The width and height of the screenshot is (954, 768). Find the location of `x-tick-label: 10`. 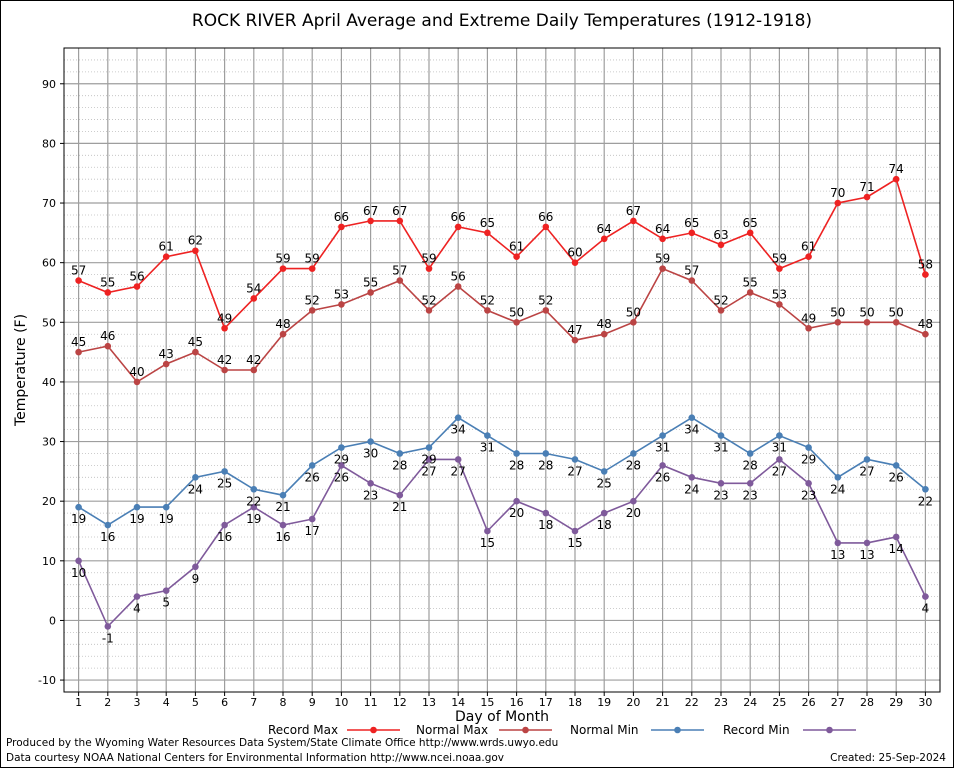

x-tick-label: 10 is located at coordinates (341, 702).